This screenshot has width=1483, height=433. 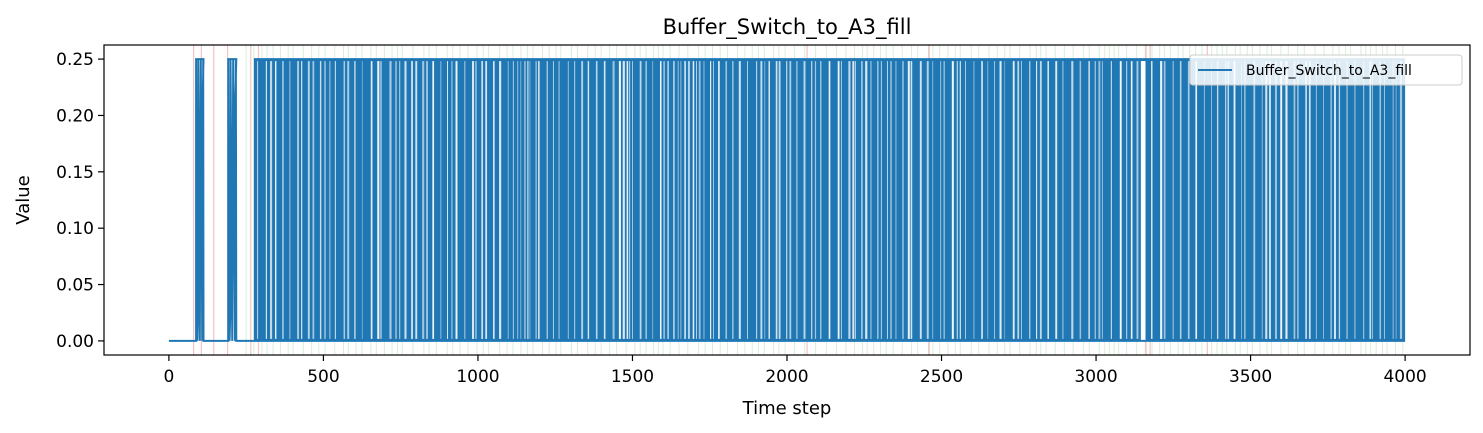 I want to click on chart-title: Buffer_Switch_to_A3_fill, so click(x=787, y=27).